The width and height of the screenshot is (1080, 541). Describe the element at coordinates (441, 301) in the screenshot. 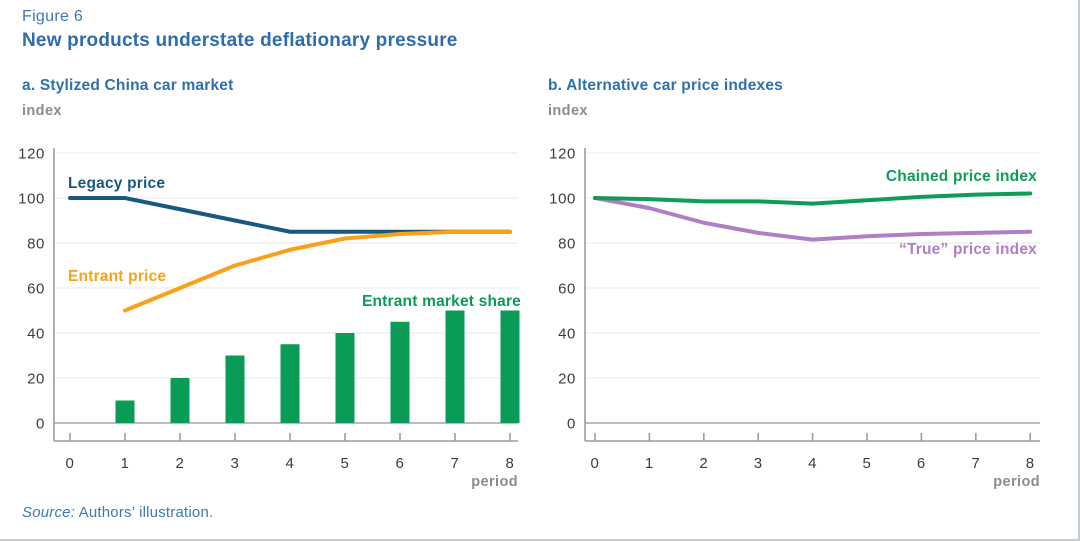

I see `entrant-market-share-label: Entrant market share` at that location.